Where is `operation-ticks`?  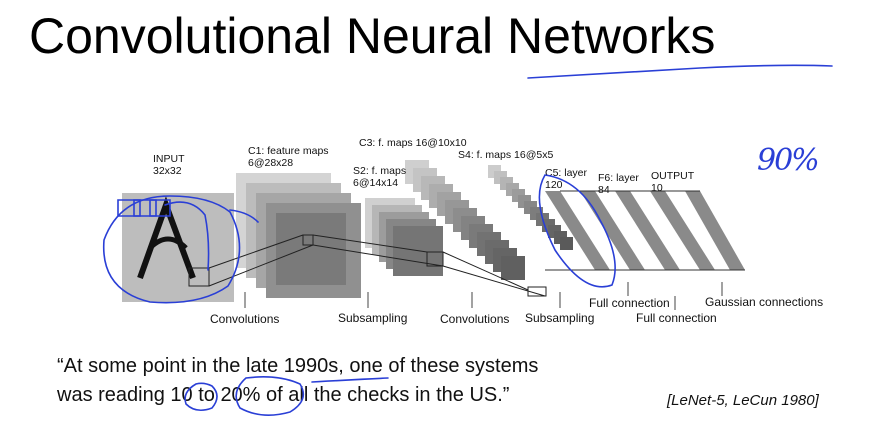 operation-ticks is located at coordinates (483, 296).